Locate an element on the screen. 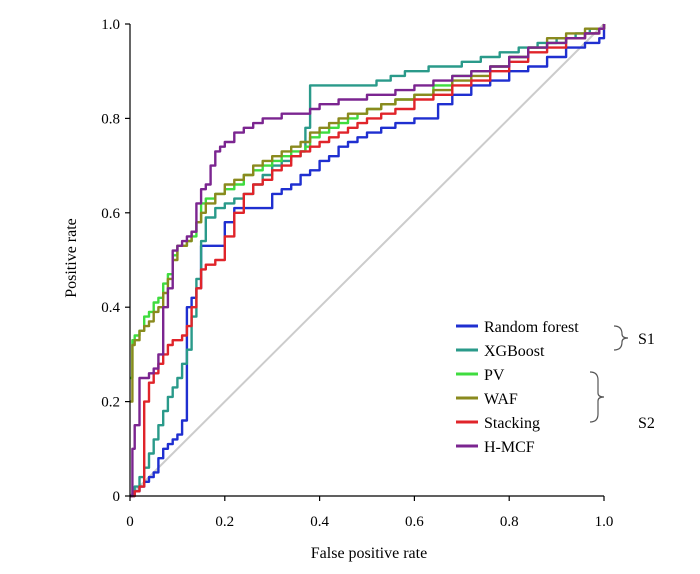  x-axis-label: False positive rate is located at coordinates (369, 553).